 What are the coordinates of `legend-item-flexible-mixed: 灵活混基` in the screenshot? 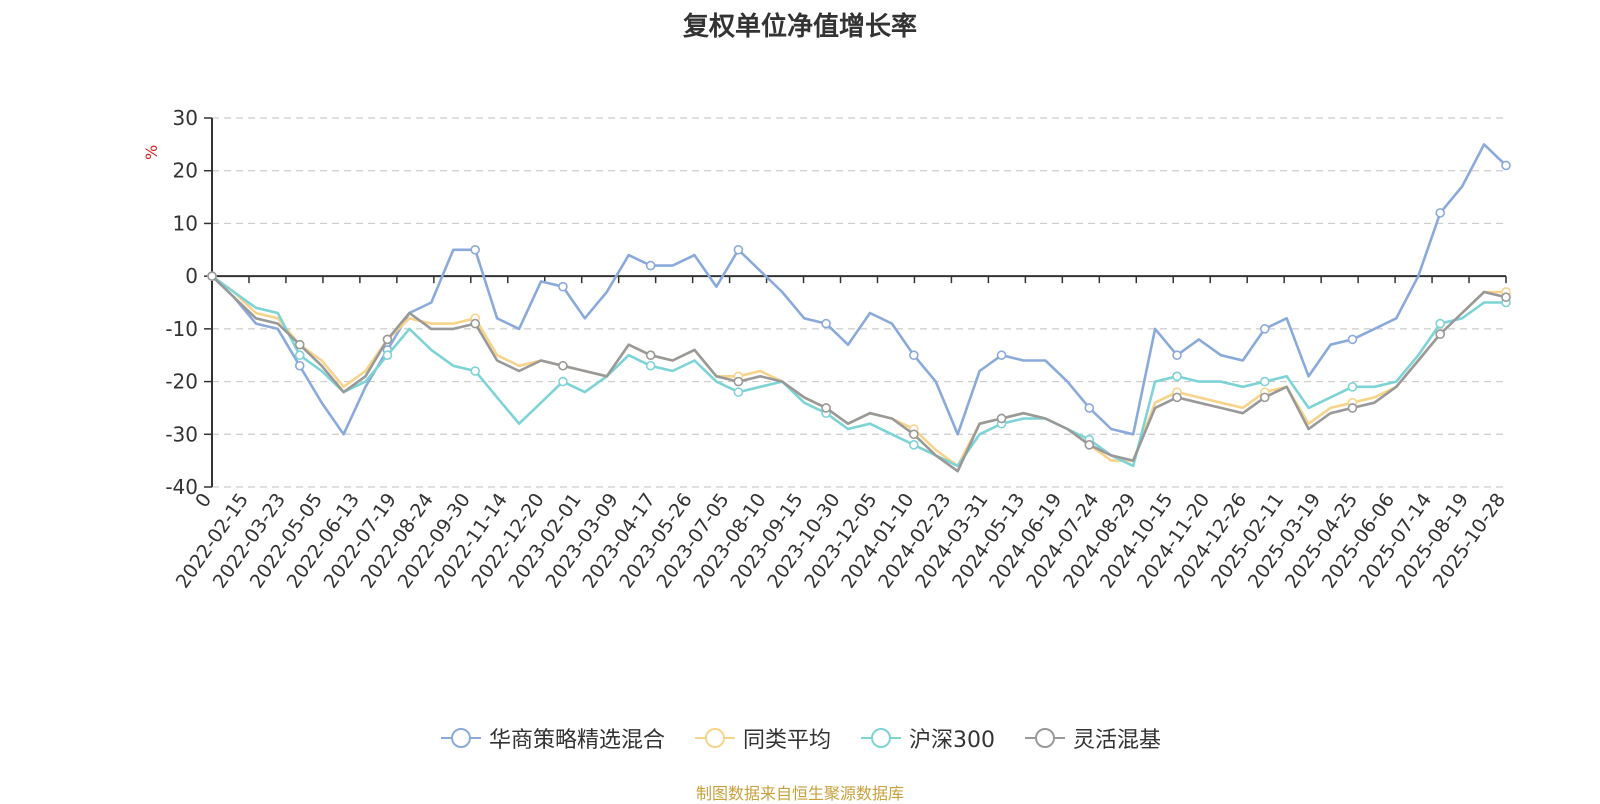 It's located at (1092, 738).